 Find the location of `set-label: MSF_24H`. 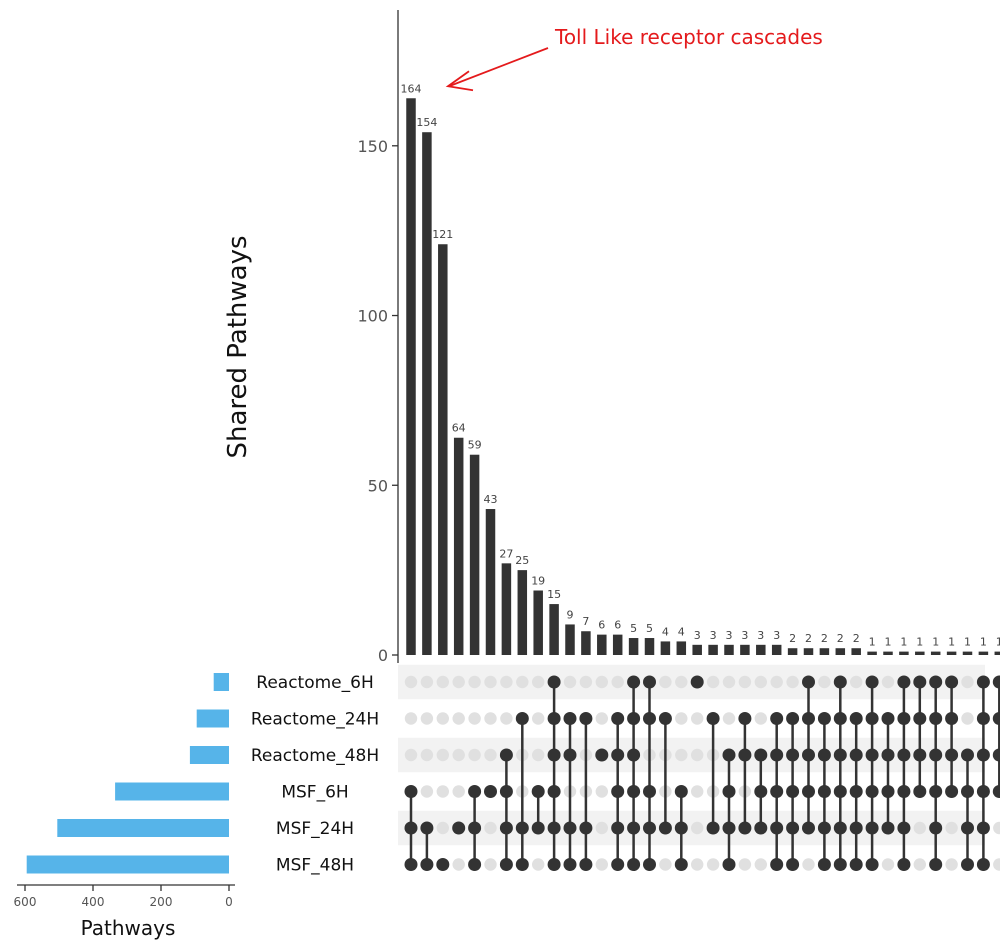

set-label: MSF_24H is located at coordinates (315, 829).